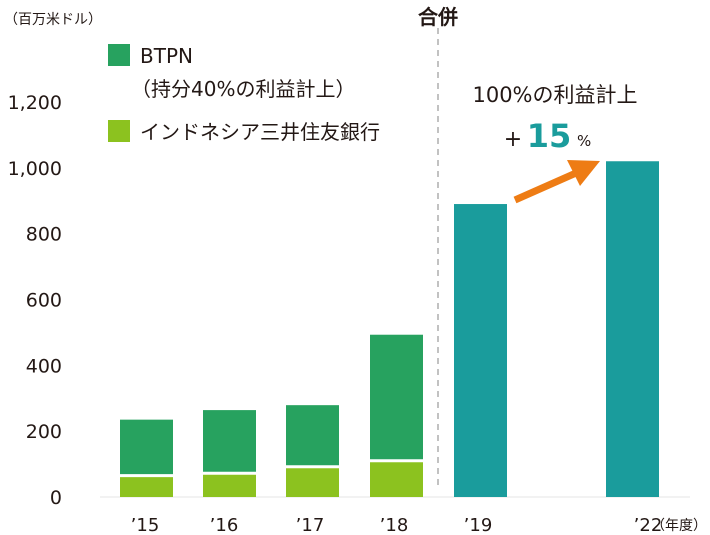  What do you see at coordinates (44, 366) in the screenshot?
I see `y-tick-label: 400` at bounding box center [44, 366].